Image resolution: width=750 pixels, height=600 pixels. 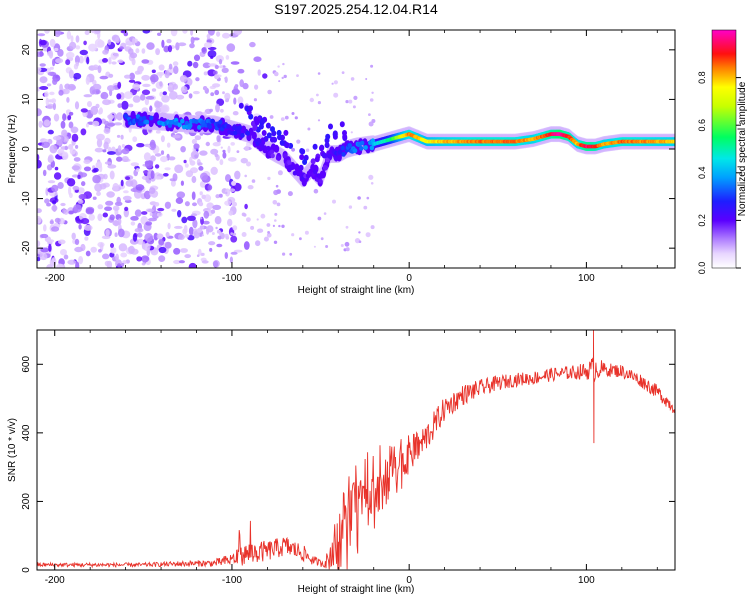 I want to click on colorbar-ticks: 0.0 0.2 0.4 0.6 0.8, so click(x=719, y=172).